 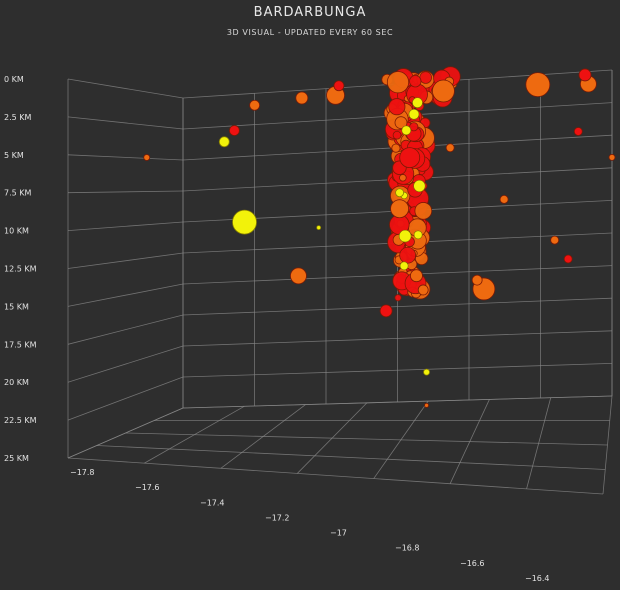 I want to click on longitude-tick-label: −16.8, so click(x=407, y=548).